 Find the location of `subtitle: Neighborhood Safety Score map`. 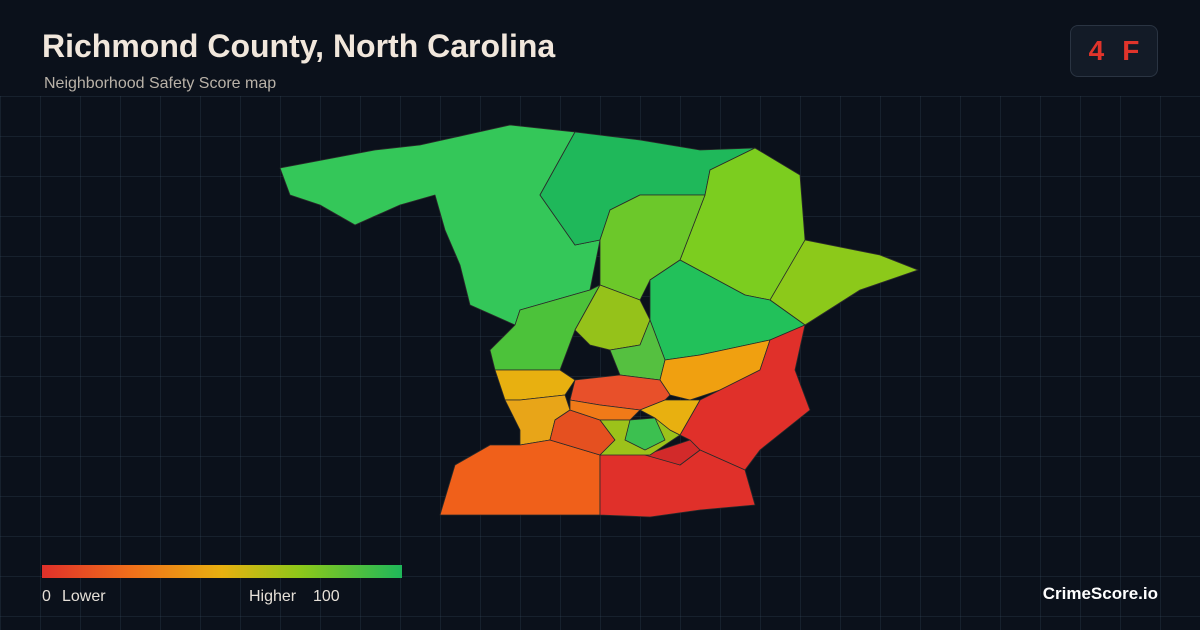

subtitle: Neighborhood Safety Score map is located at coordinates (160, 83).